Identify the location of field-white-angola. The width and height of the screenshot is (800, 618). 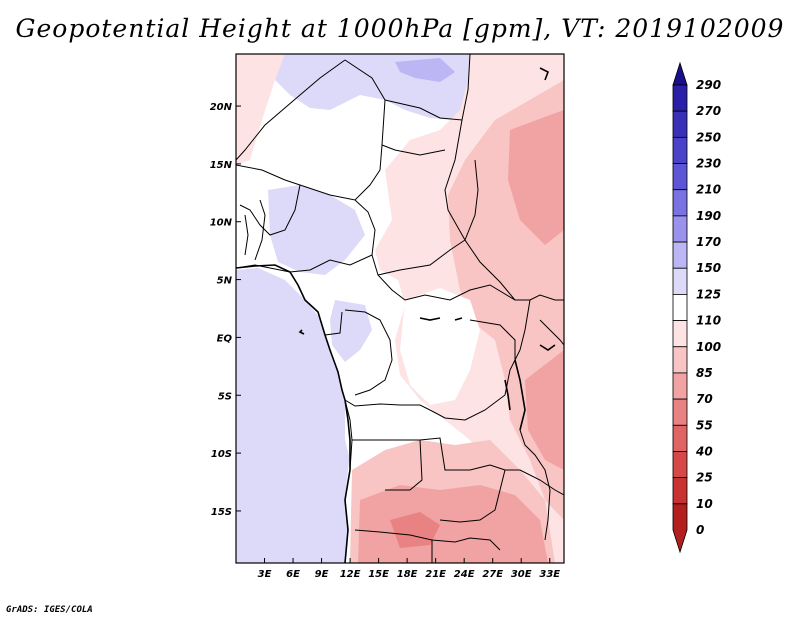
(370, 434).